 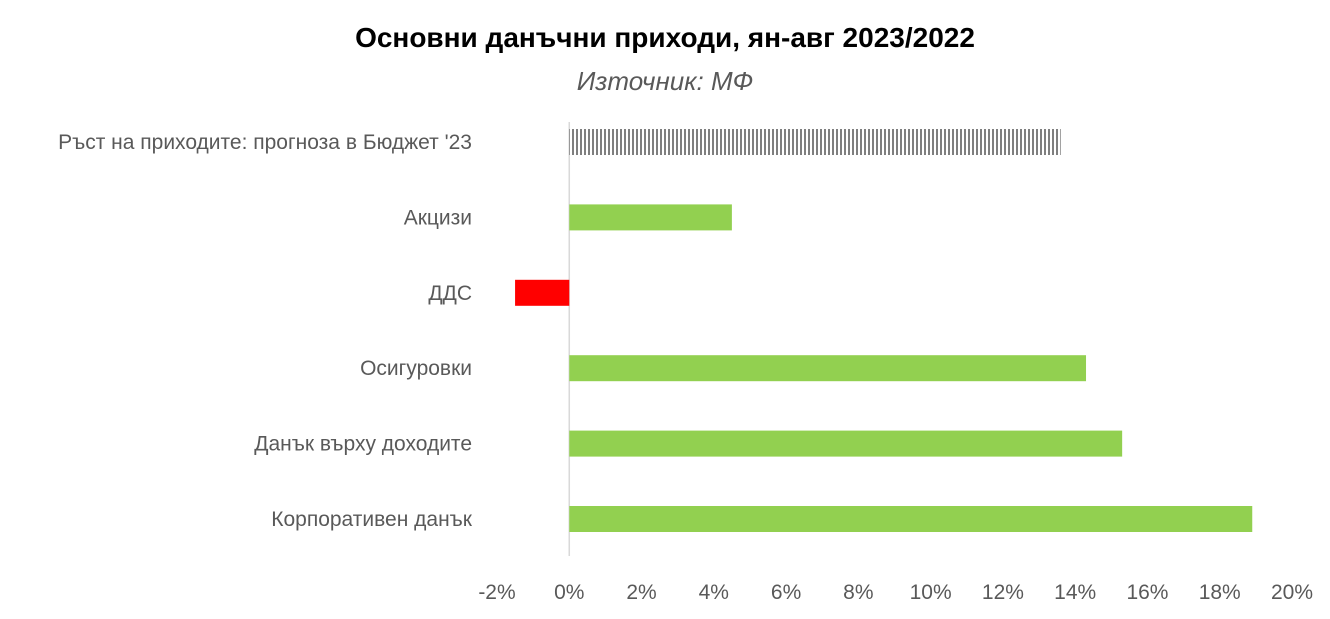 I want to click on chart-subtitle: Източник: МФ, so click(x=665, y=81).